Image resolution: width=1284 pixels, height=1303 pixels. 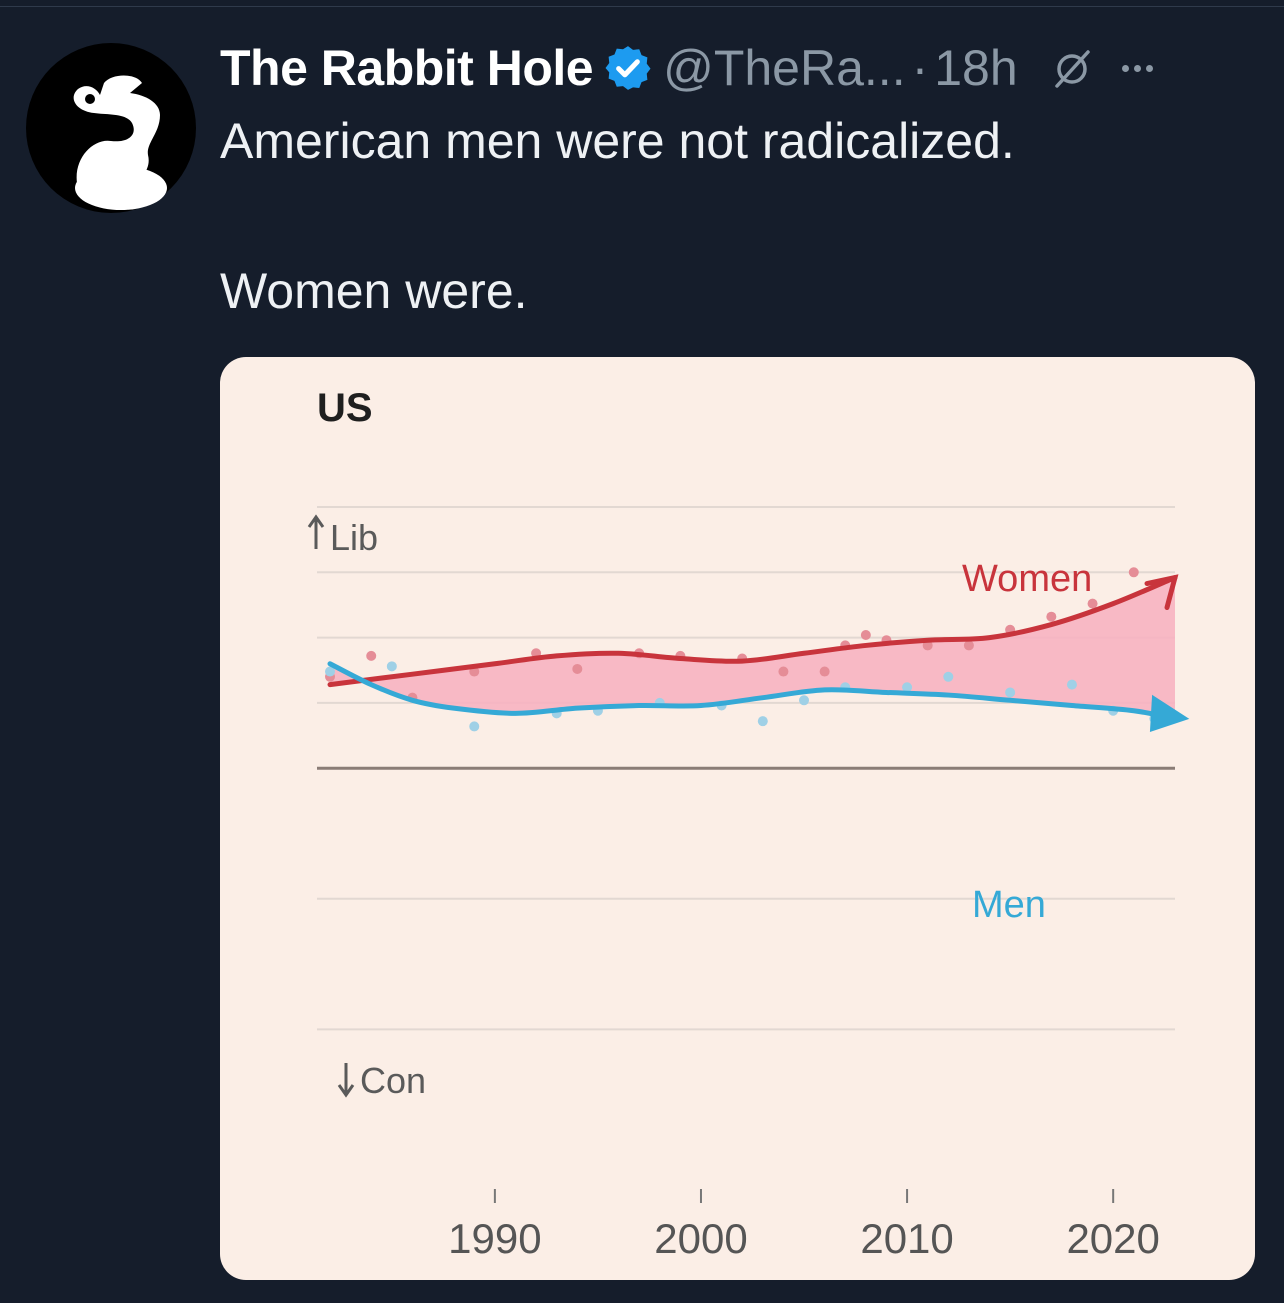 I want to click on axis-label-lib: Lib, so click(x=354, y=537).